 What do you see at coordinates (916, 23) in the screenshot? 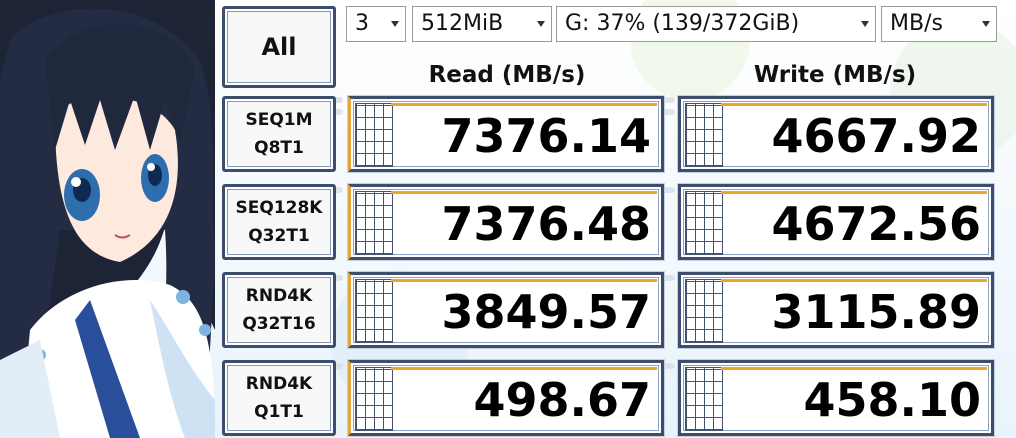
I see `unit-select-value: MB/s` at bounding box center [916, 23].